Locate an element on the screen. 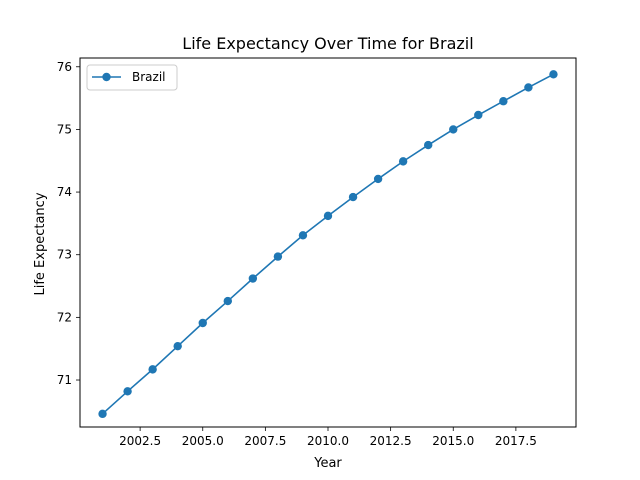  y-tick-label: 75 is located at coordinates (64, 129).